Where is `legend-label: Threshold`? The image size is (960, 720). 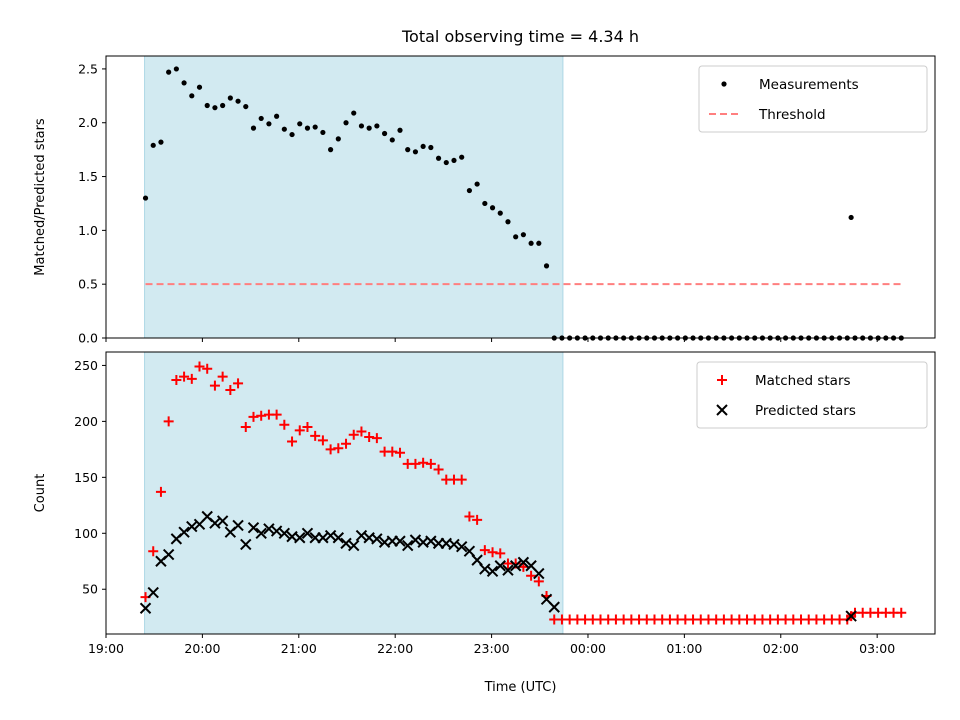
legend-label: Threshold is located at coordinates (792, 115).